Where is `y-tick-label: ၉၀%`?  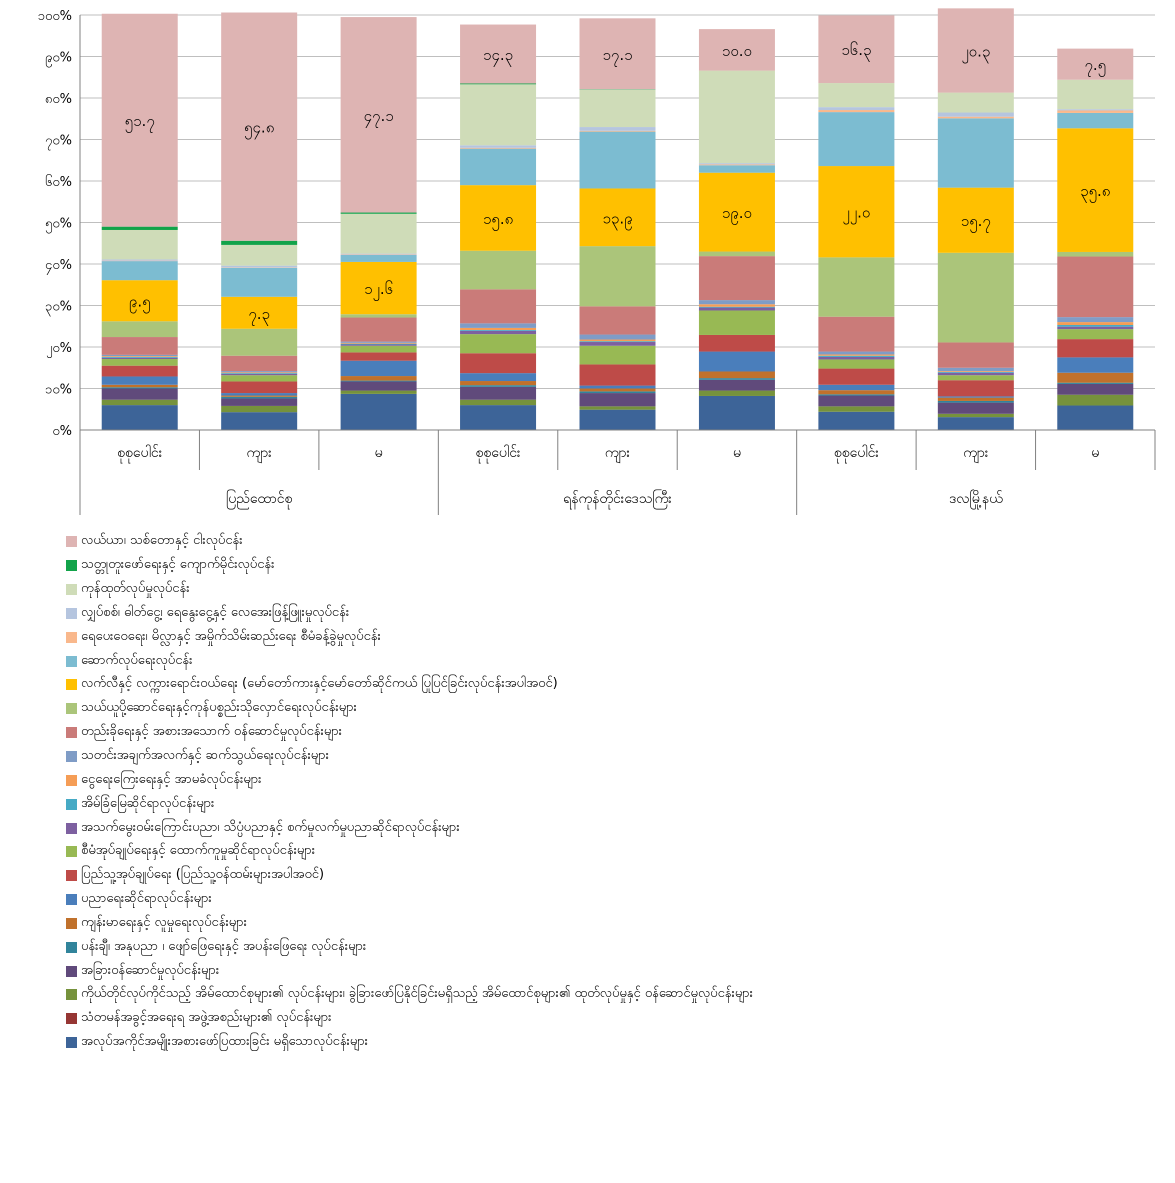
y-tick-label: ၉၀% is located at coordinates (58, 59).